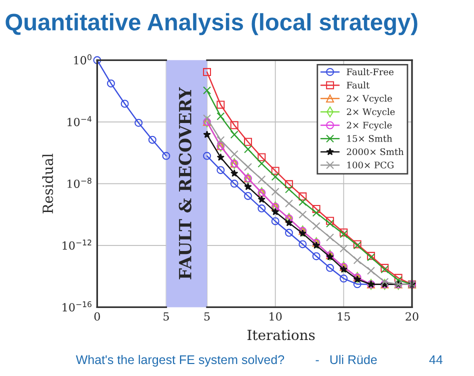  What do you see at coordinates (97, 316) in the screenshot?
I see `x-tick-label: 0` at bounding box center [97, 316].